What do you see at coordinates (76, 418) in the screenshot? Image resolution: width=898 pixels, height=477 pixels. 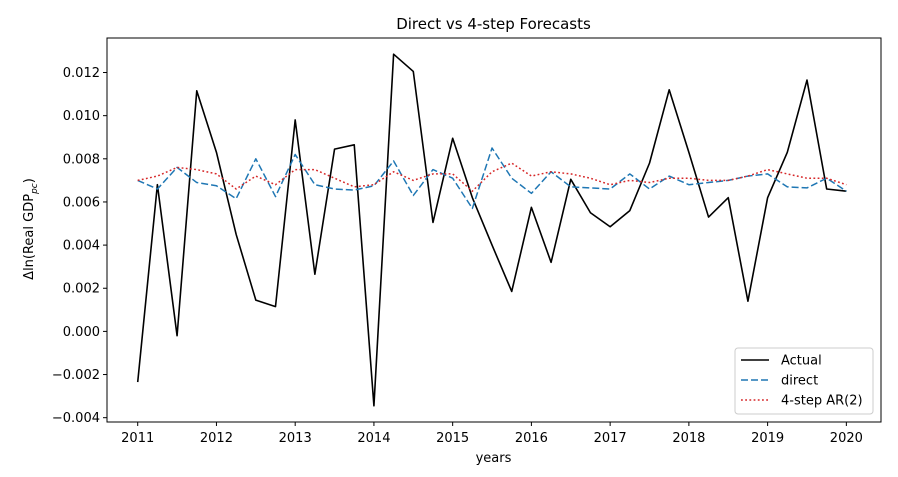 I see `y-tick-label: −0.004` at bounding box center [76, 418].